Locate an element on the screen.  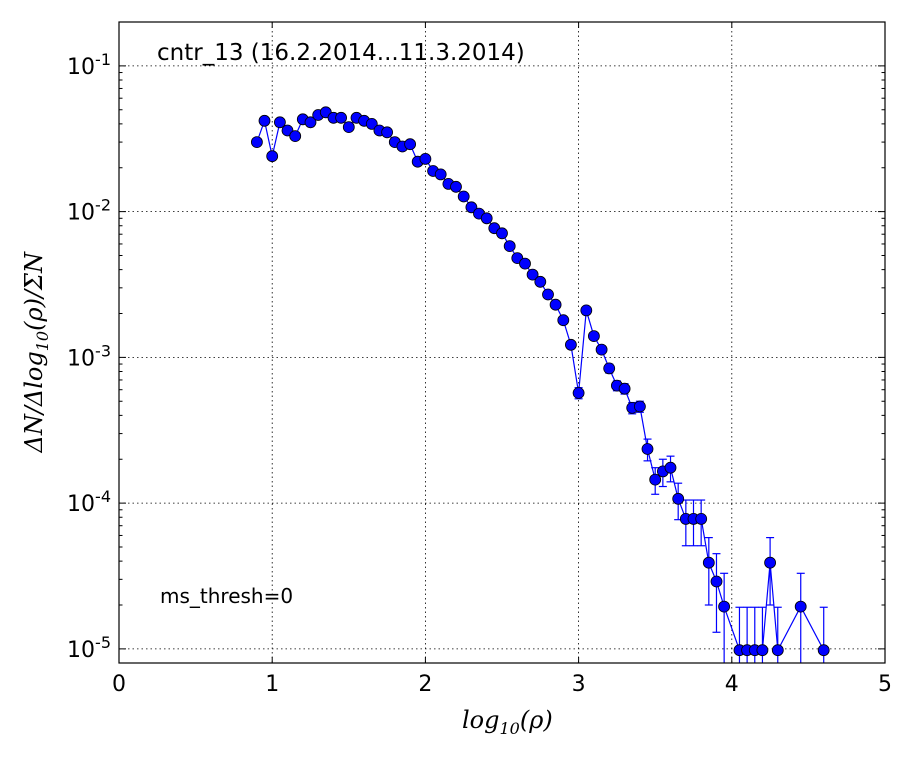
x-tick-label: 2 is located at coordinates (425, 684).